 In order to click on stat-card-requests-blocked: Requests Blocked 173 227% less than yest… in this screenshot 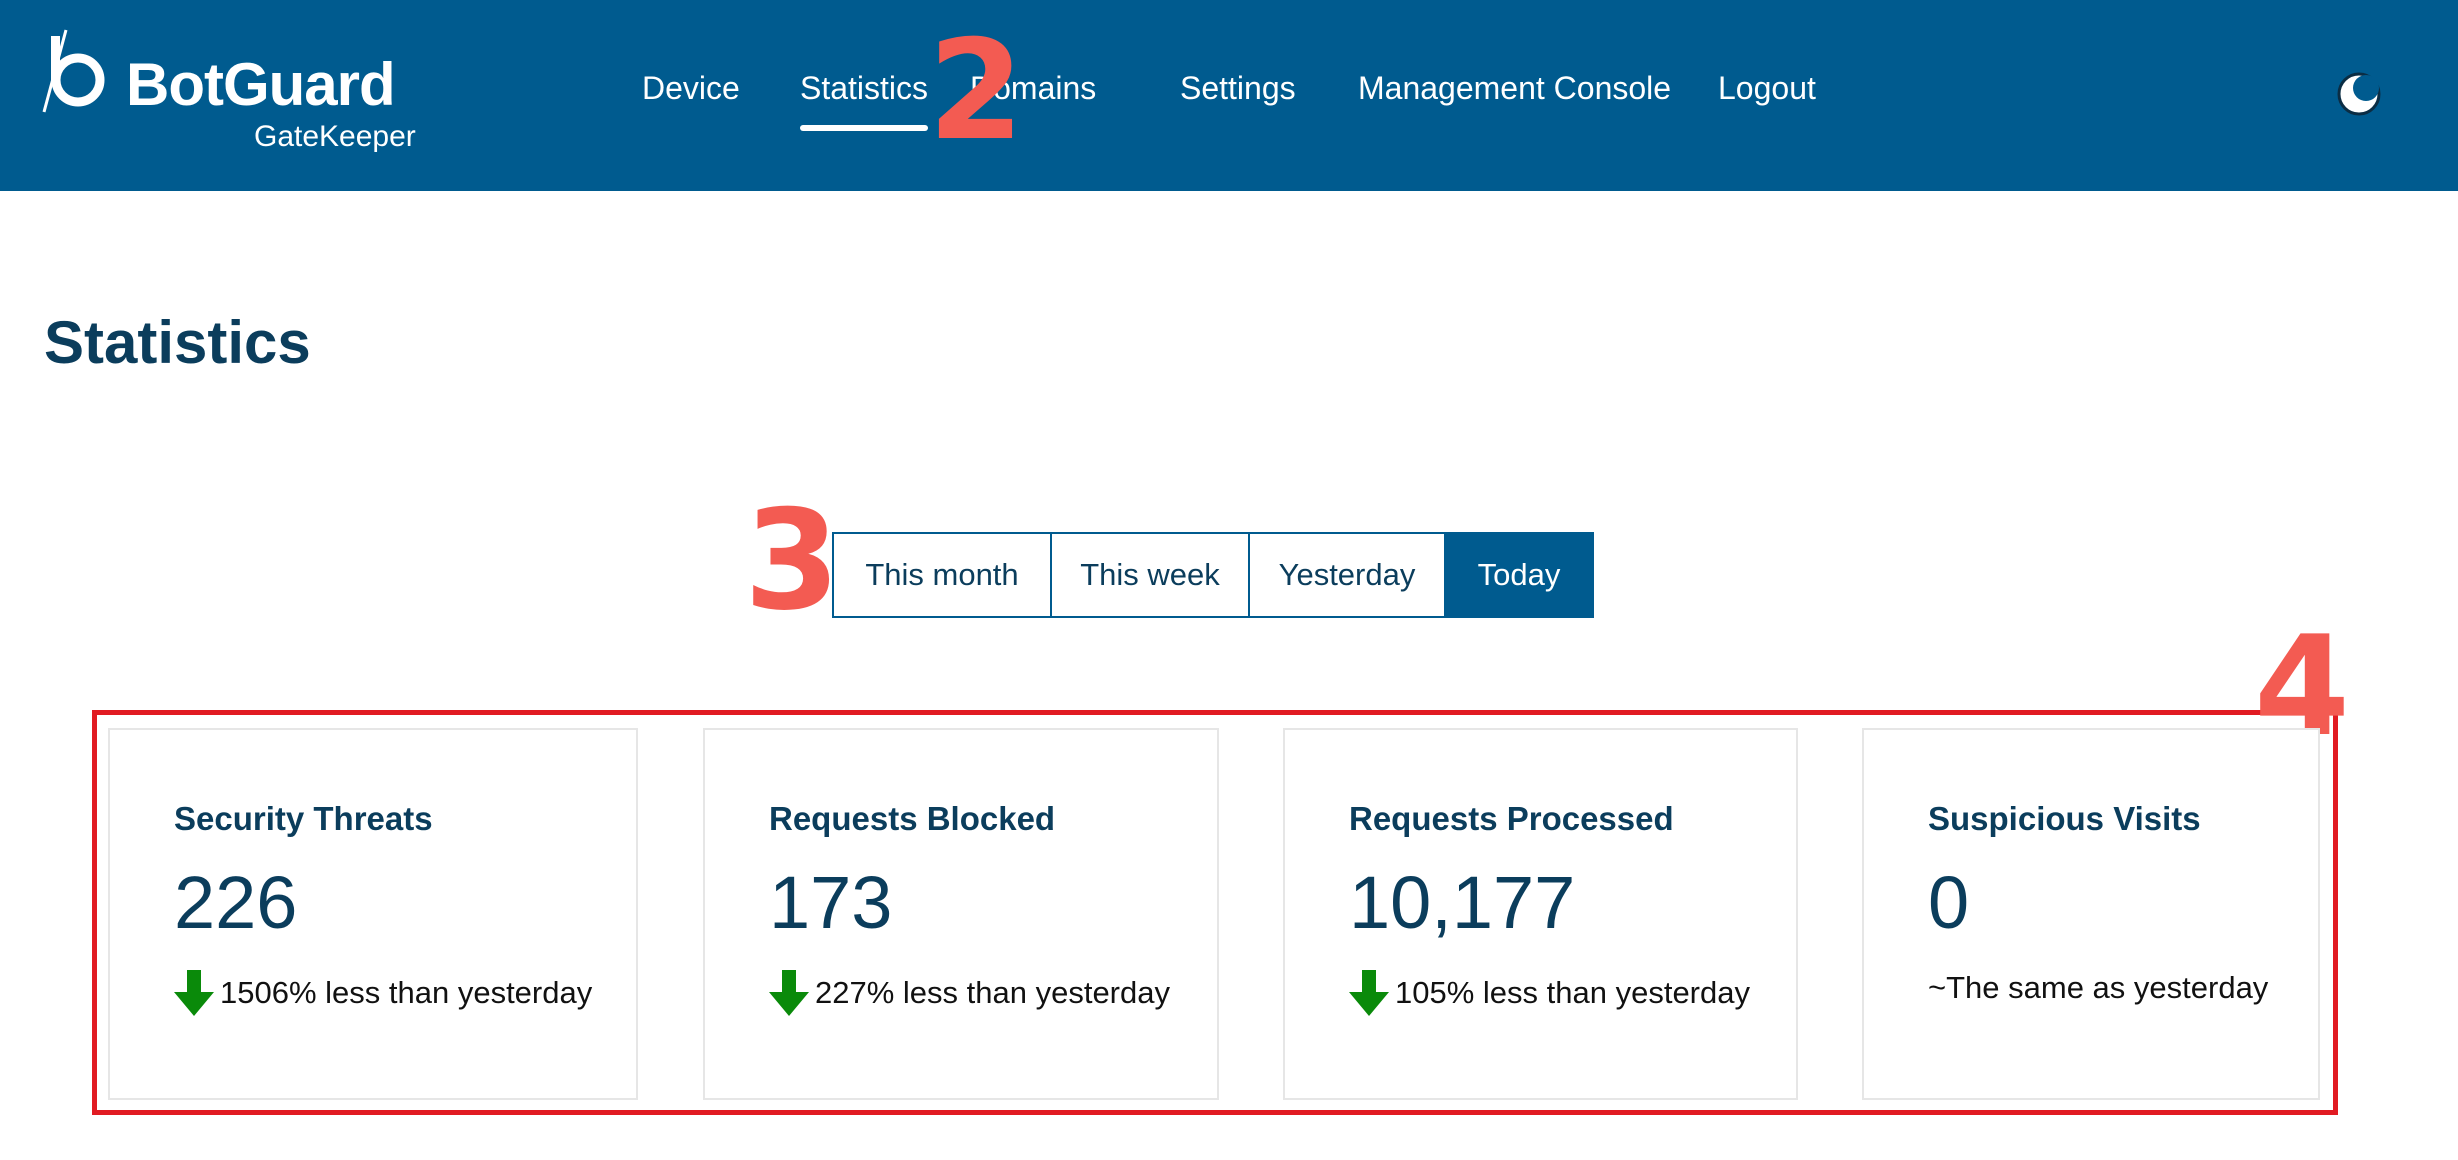, I will do `click(961, 914)`.